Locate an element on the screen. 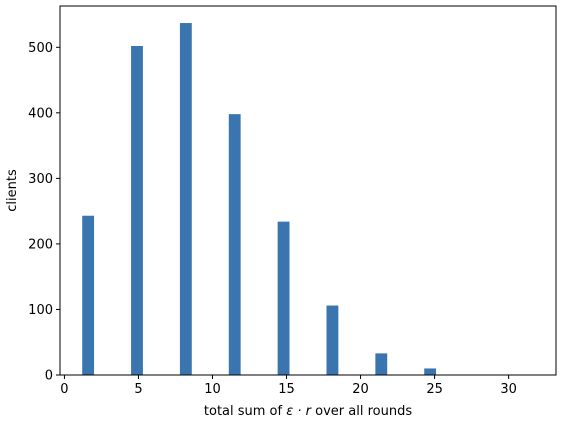 This screenshot has width=567, height=422. y-axis-label: clients is located at coordinates (12, 190).